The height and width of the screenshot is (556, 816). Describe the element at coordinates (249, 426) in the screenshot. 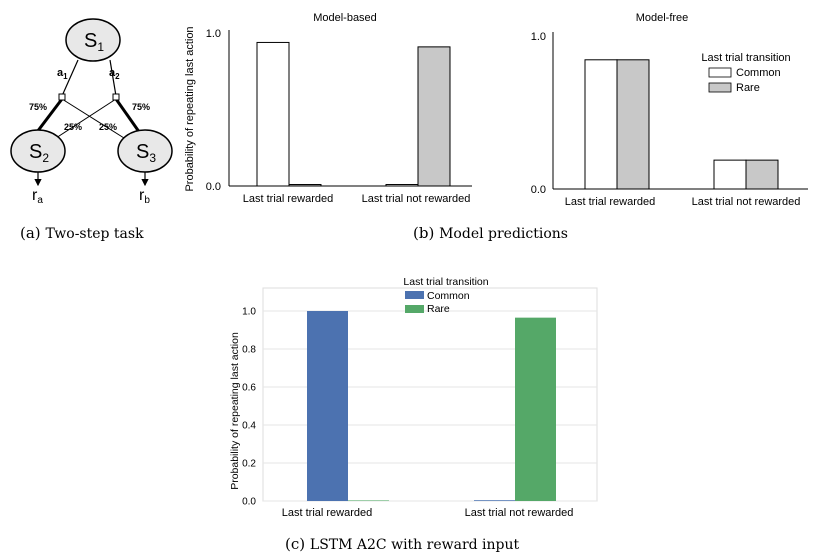

I see `y-tick-label: 0.4` at that location.